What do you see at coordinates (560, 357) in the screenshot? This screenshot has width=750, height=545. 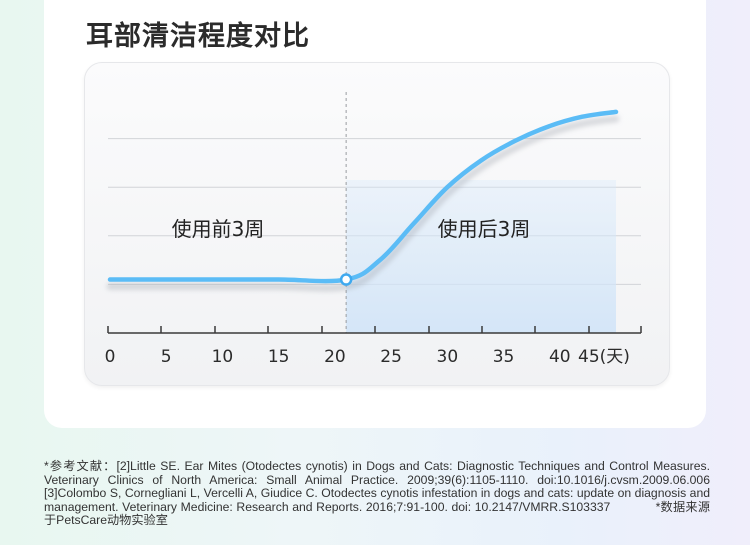 I see `x-tick-label-40: 40` at bounding box center [560, 357].